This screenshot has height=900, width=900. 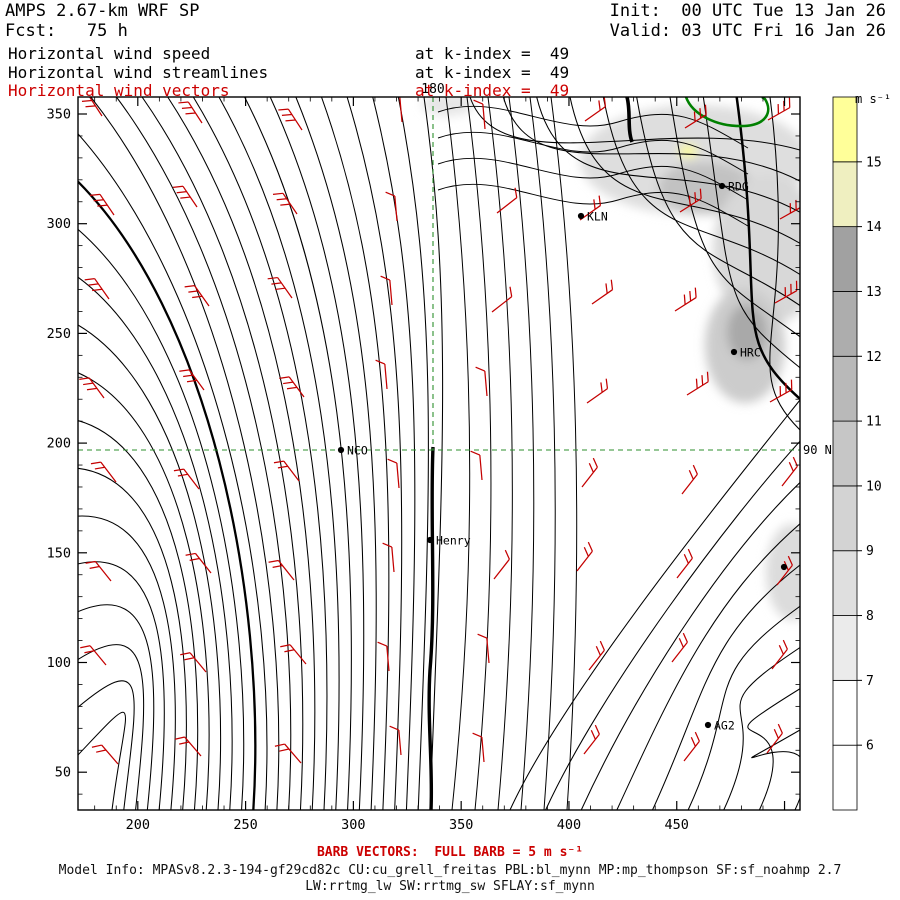 What do you see at coordinates (870, 746) in the screenshot?
I see `colorbar-tick-label: 6` at bounding box center [870, 746].